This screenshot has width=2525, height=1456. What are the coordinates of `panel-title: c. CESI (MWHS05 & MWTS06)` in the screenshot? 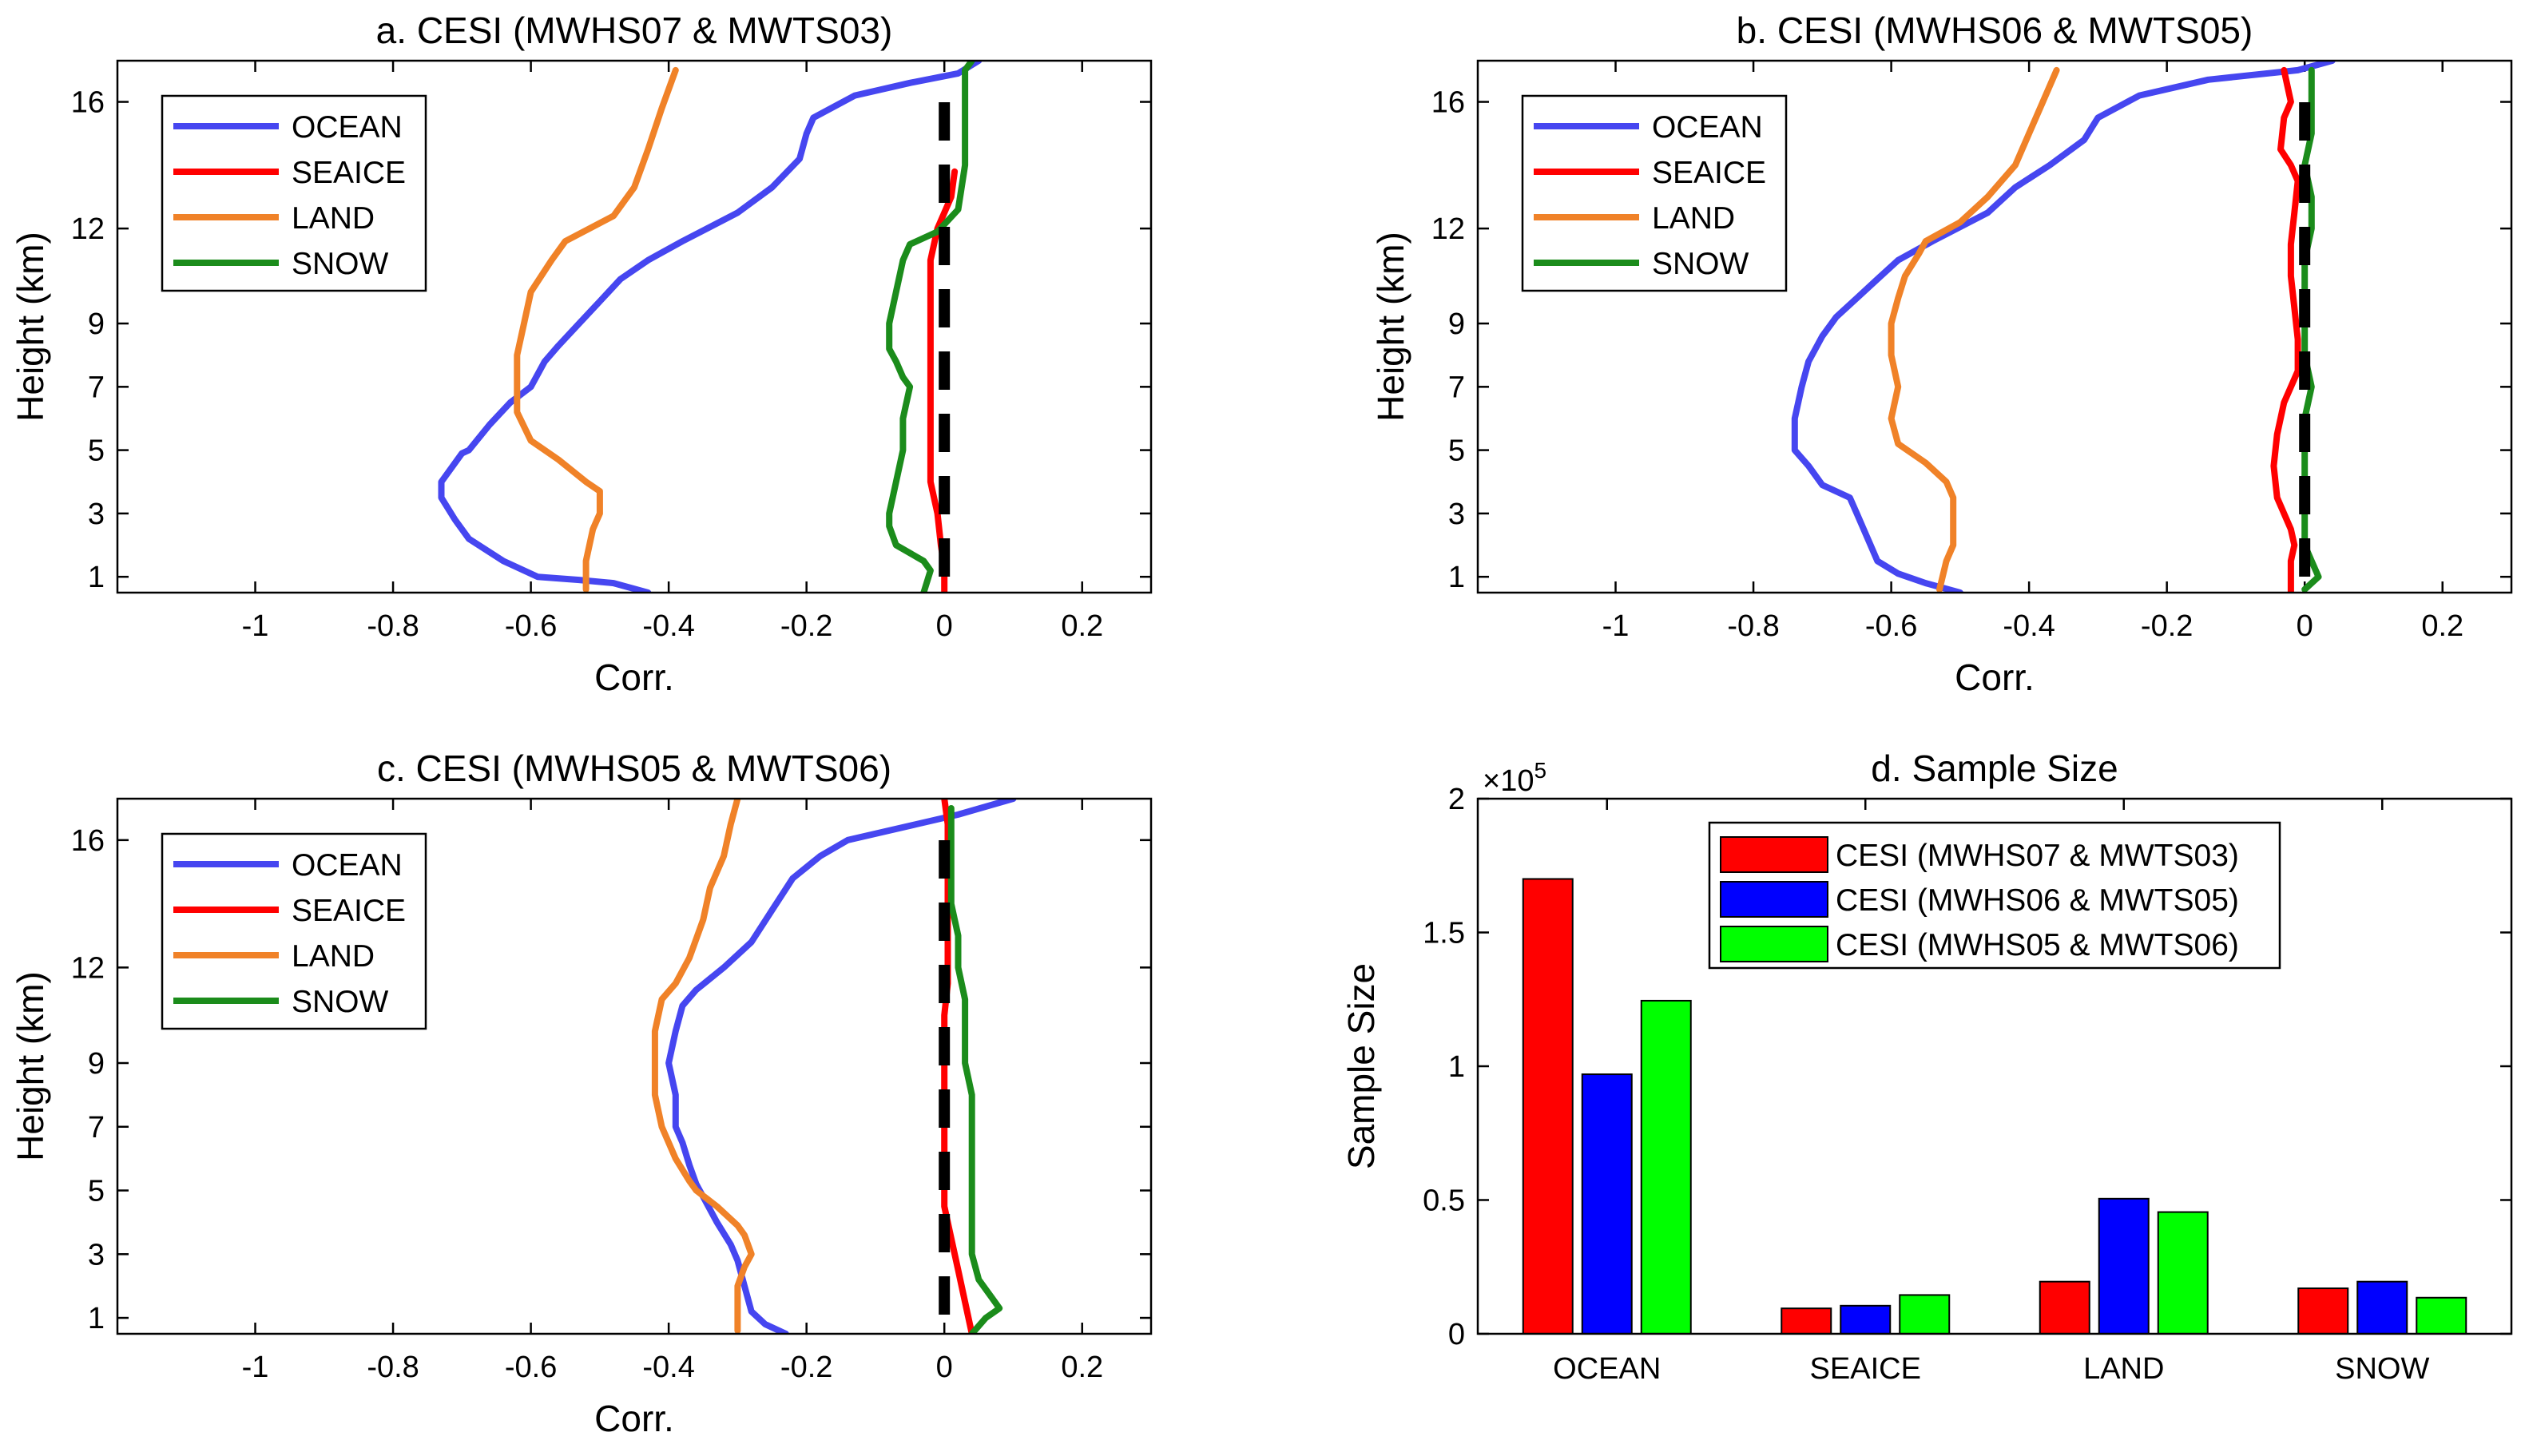 It's located at (634, 768).